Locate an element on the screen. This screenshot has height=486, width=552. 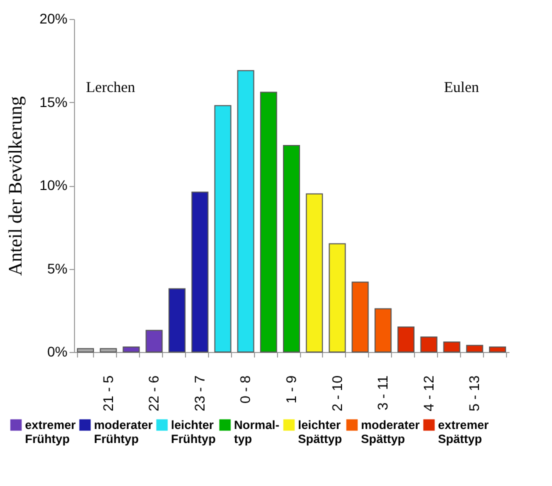
annotation: Lerchen is located at coordinates (111, 88).